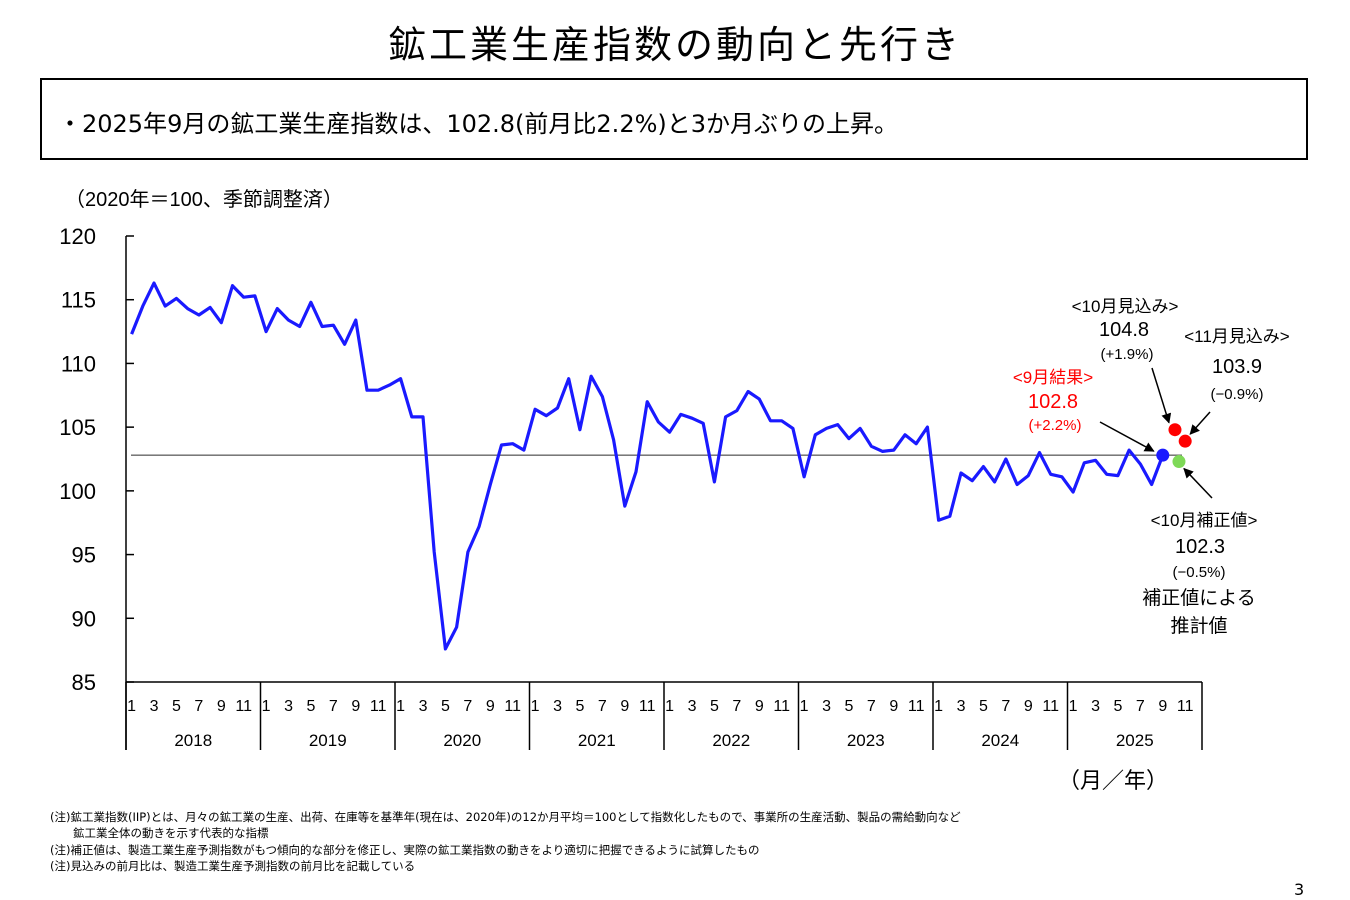  Describe the element at coordinates (1113, 780) in the screenshot. I see `x-axis-label: （月／年）` at that location.